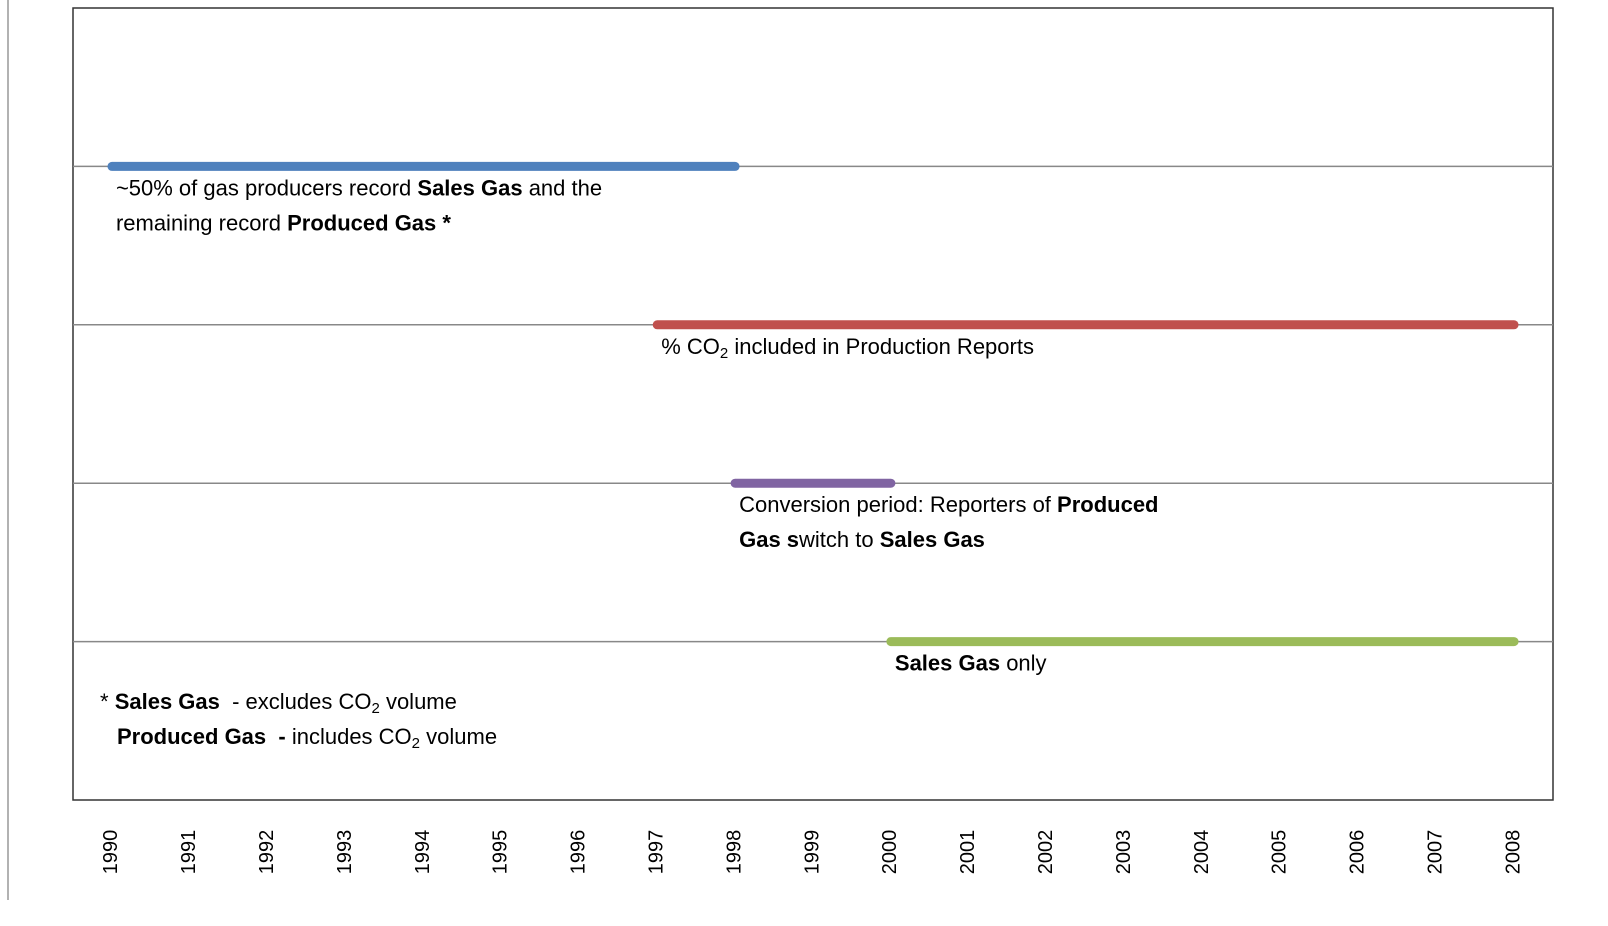 The image size is (1608, 926). Describe the element at coordinates (345, 852) in the screenshot. I see `x-tick-label: 1993` at that location.